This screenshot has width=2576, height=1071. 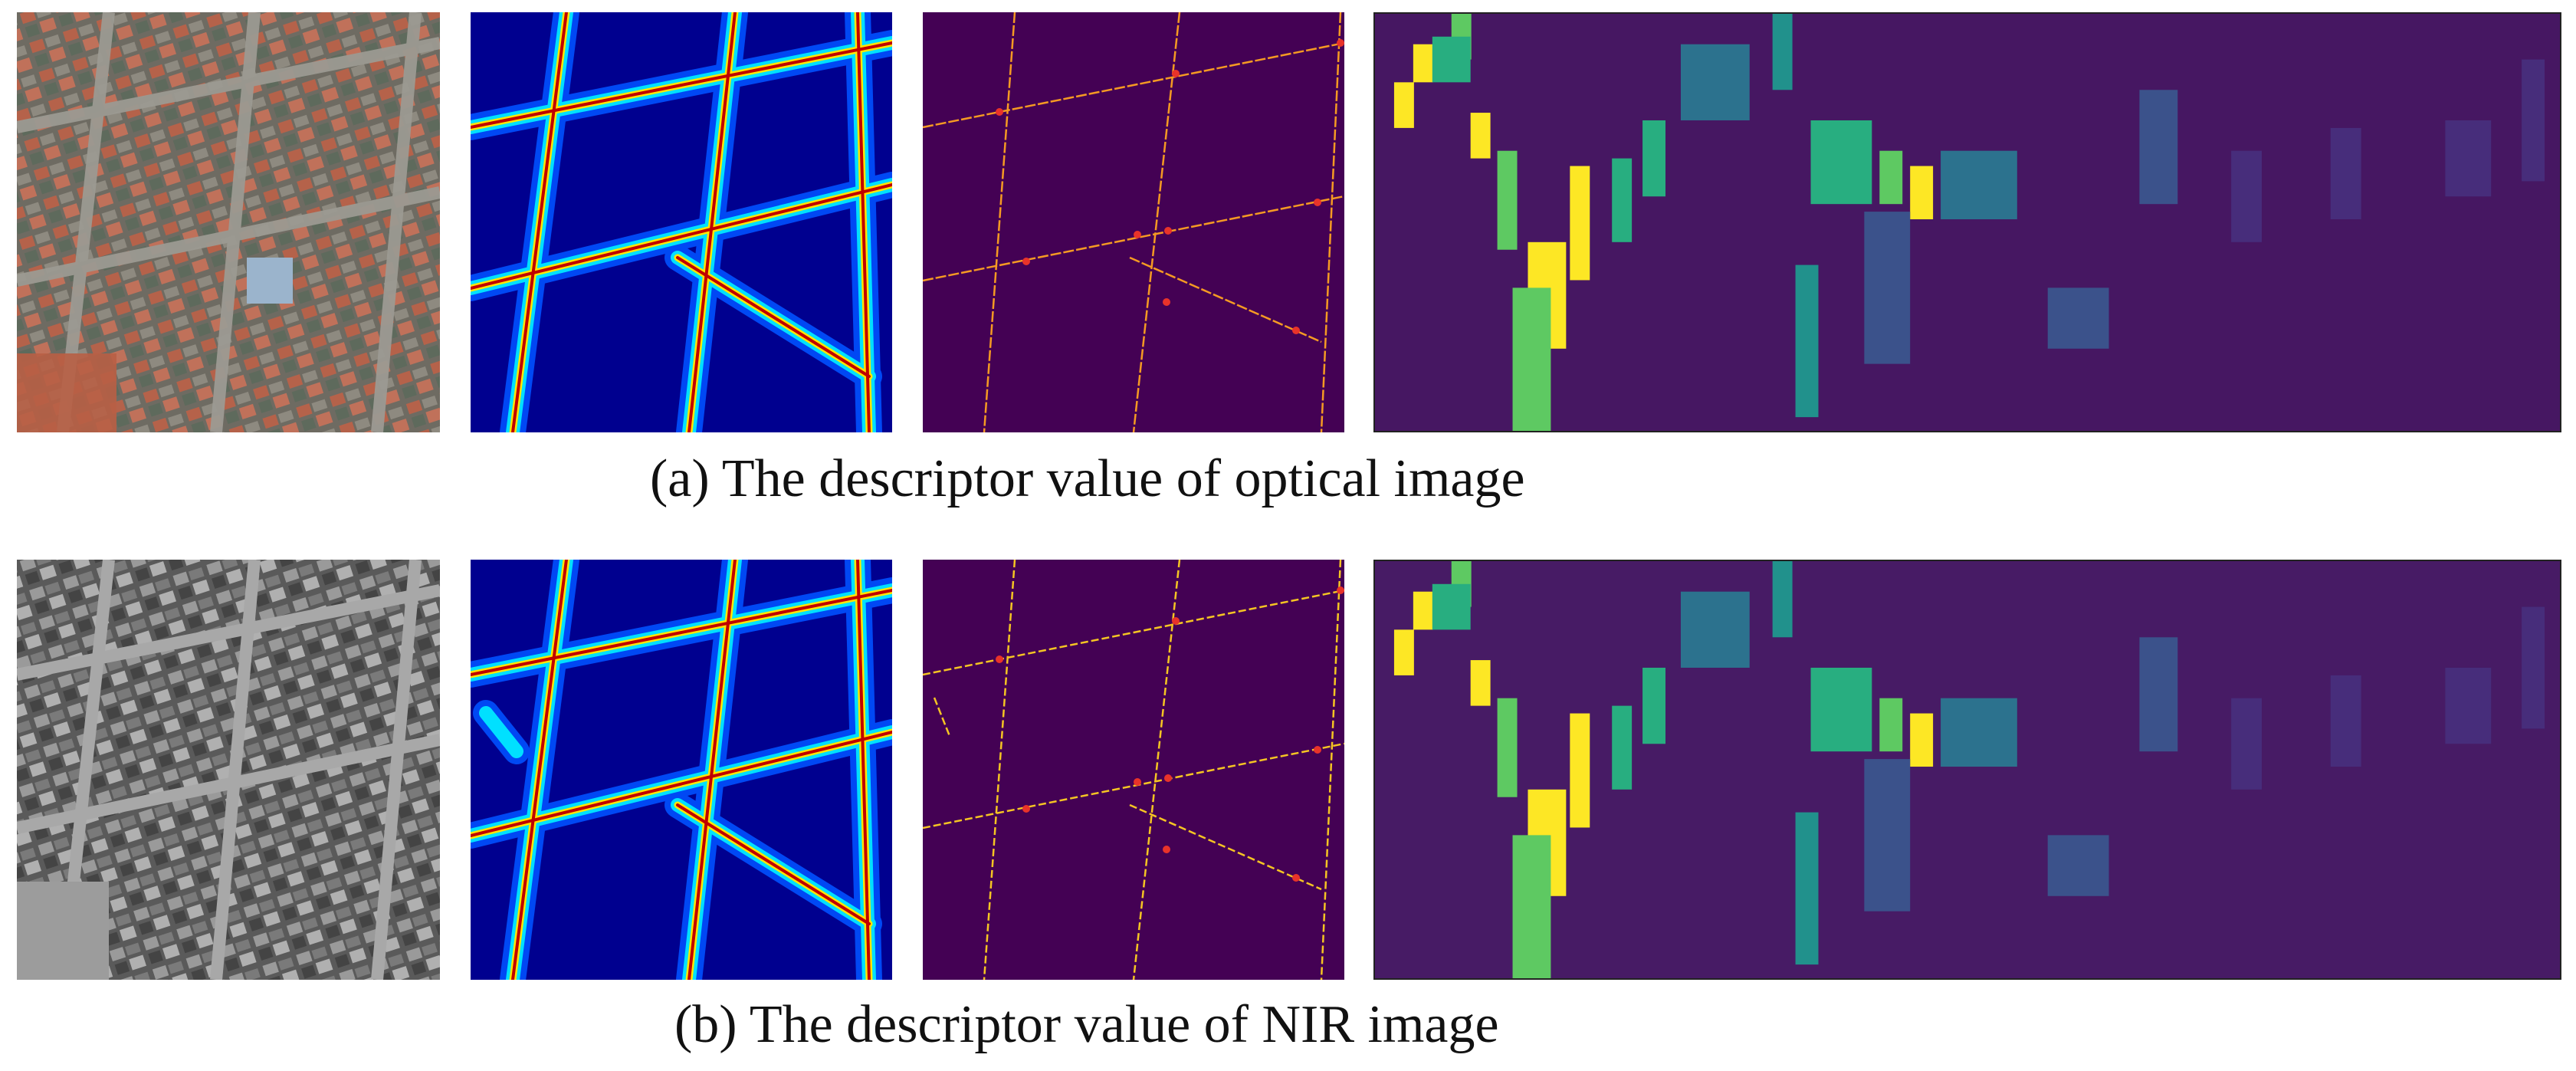 What do you see at coordinates (1133, 770) in the screenshot?
I see `nir-road-mask-image` at bounding box center [1133, 770].